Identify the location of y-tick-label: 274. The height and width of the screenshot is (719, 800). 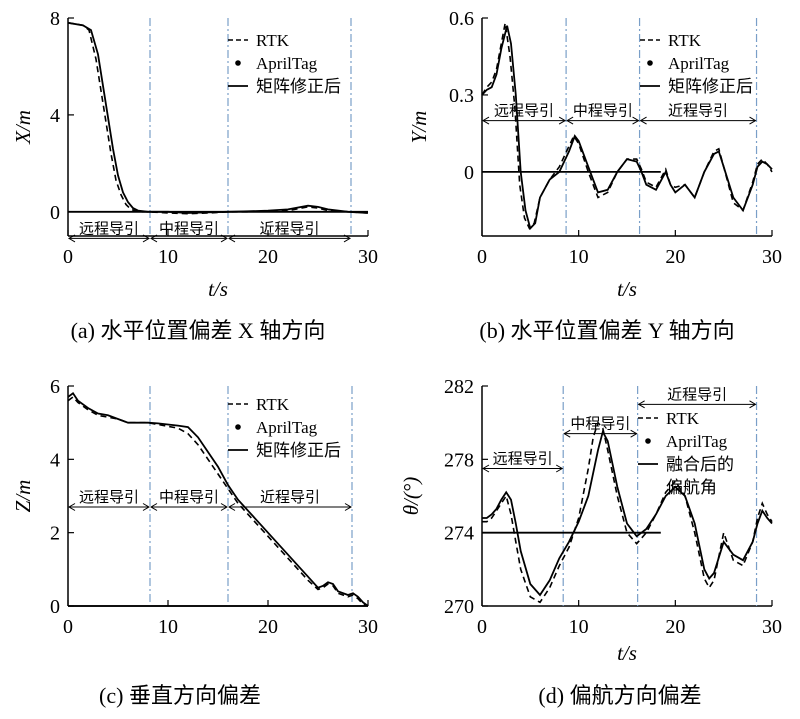
(459, 534).